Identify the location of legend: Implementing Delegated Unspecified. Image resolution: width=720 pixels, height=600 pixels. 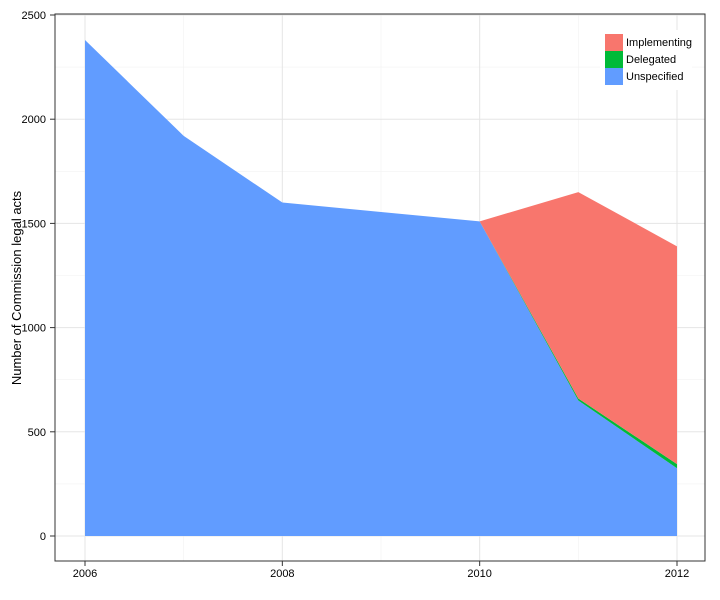
(646, 60).